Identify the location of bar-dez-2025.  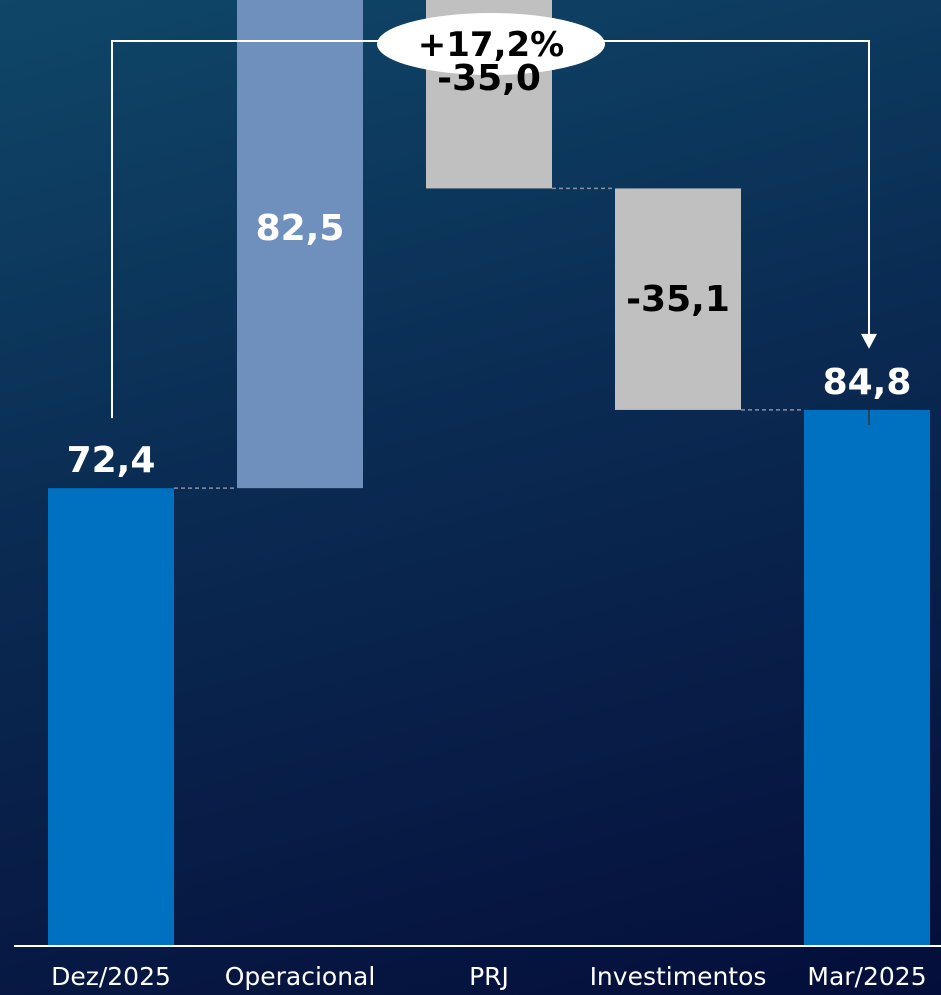
(111, 716).